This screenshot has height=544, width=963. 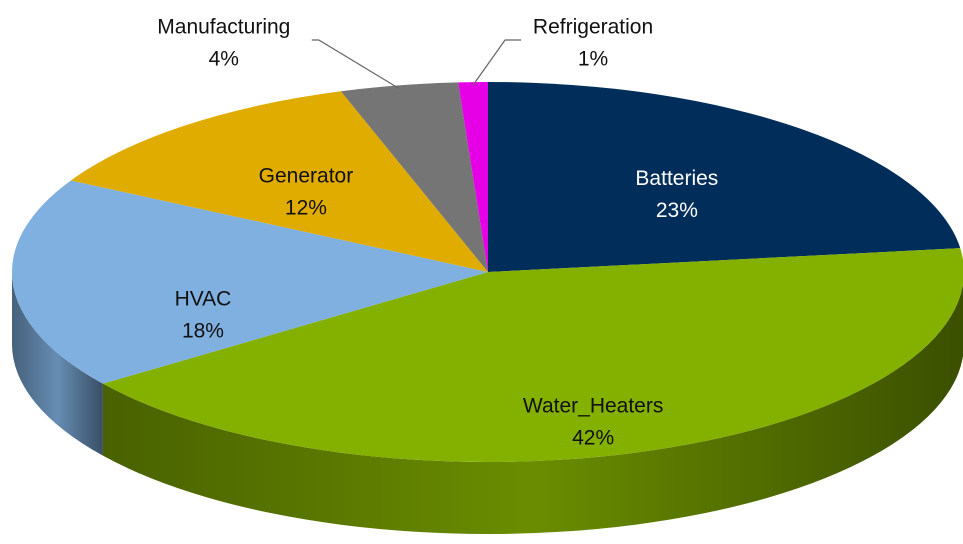 I want to click on slice-label: Manufacturing, so click(x=223, y=27).